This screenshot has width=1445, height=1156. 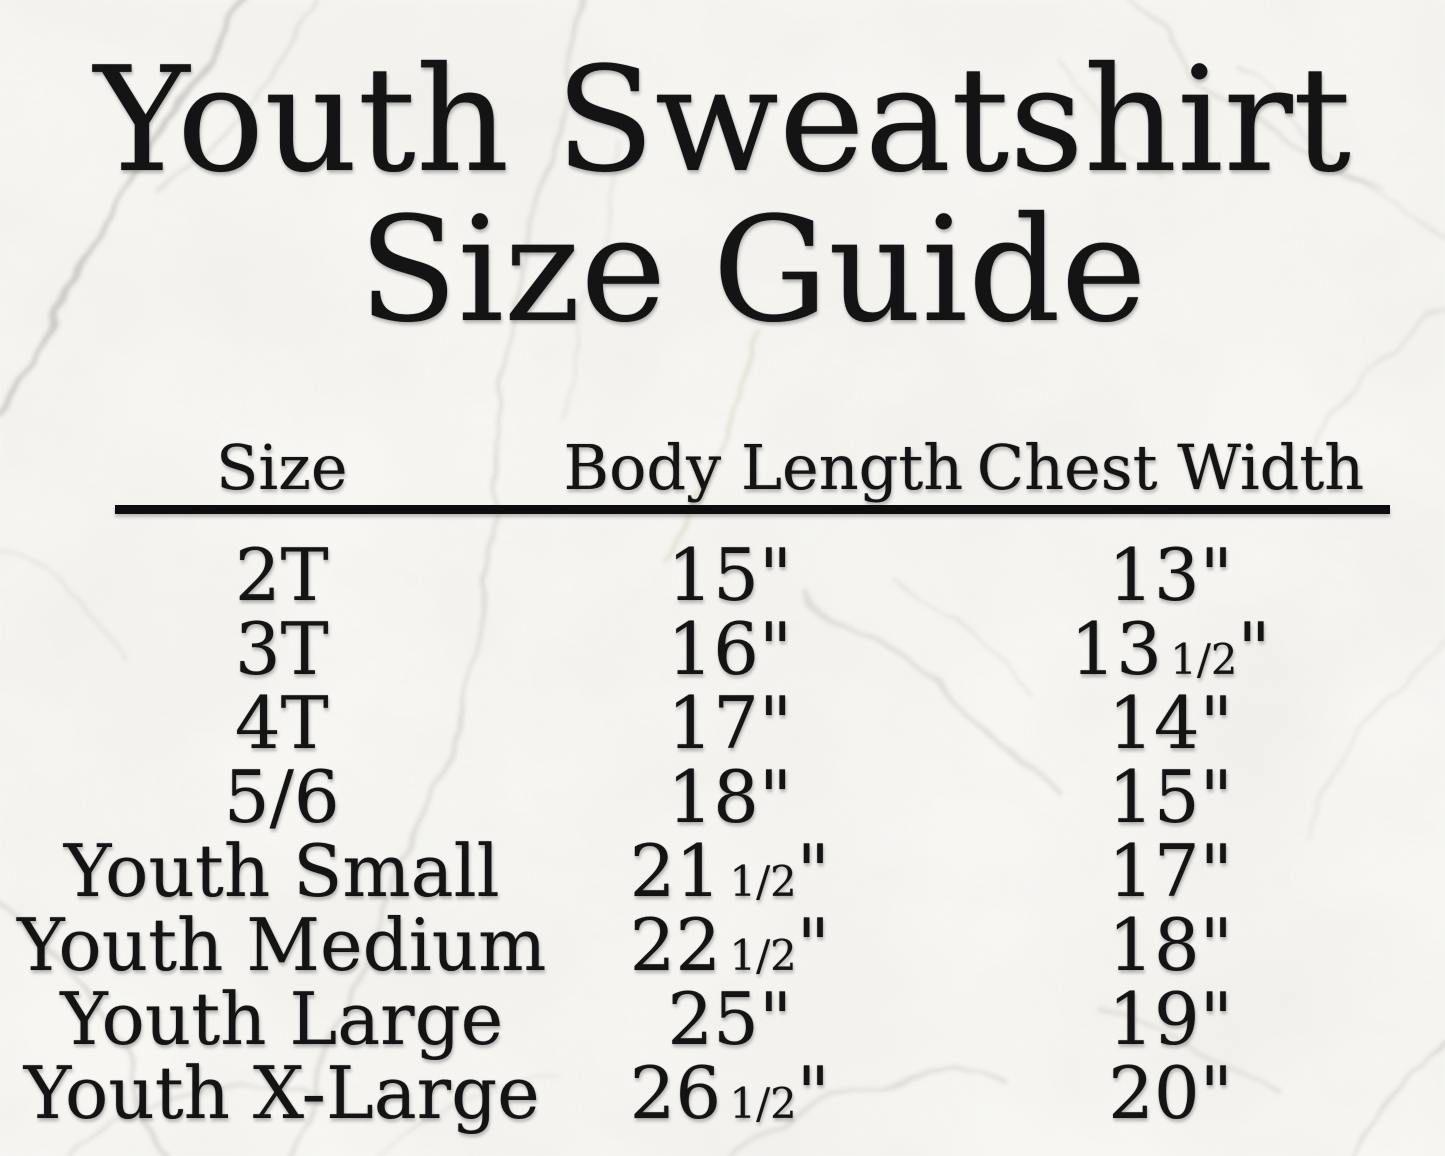 What do you see at coordinates (281, 797) in the screenshot?
I see `size-cell: 5/6` at bounding box center [281, 797].